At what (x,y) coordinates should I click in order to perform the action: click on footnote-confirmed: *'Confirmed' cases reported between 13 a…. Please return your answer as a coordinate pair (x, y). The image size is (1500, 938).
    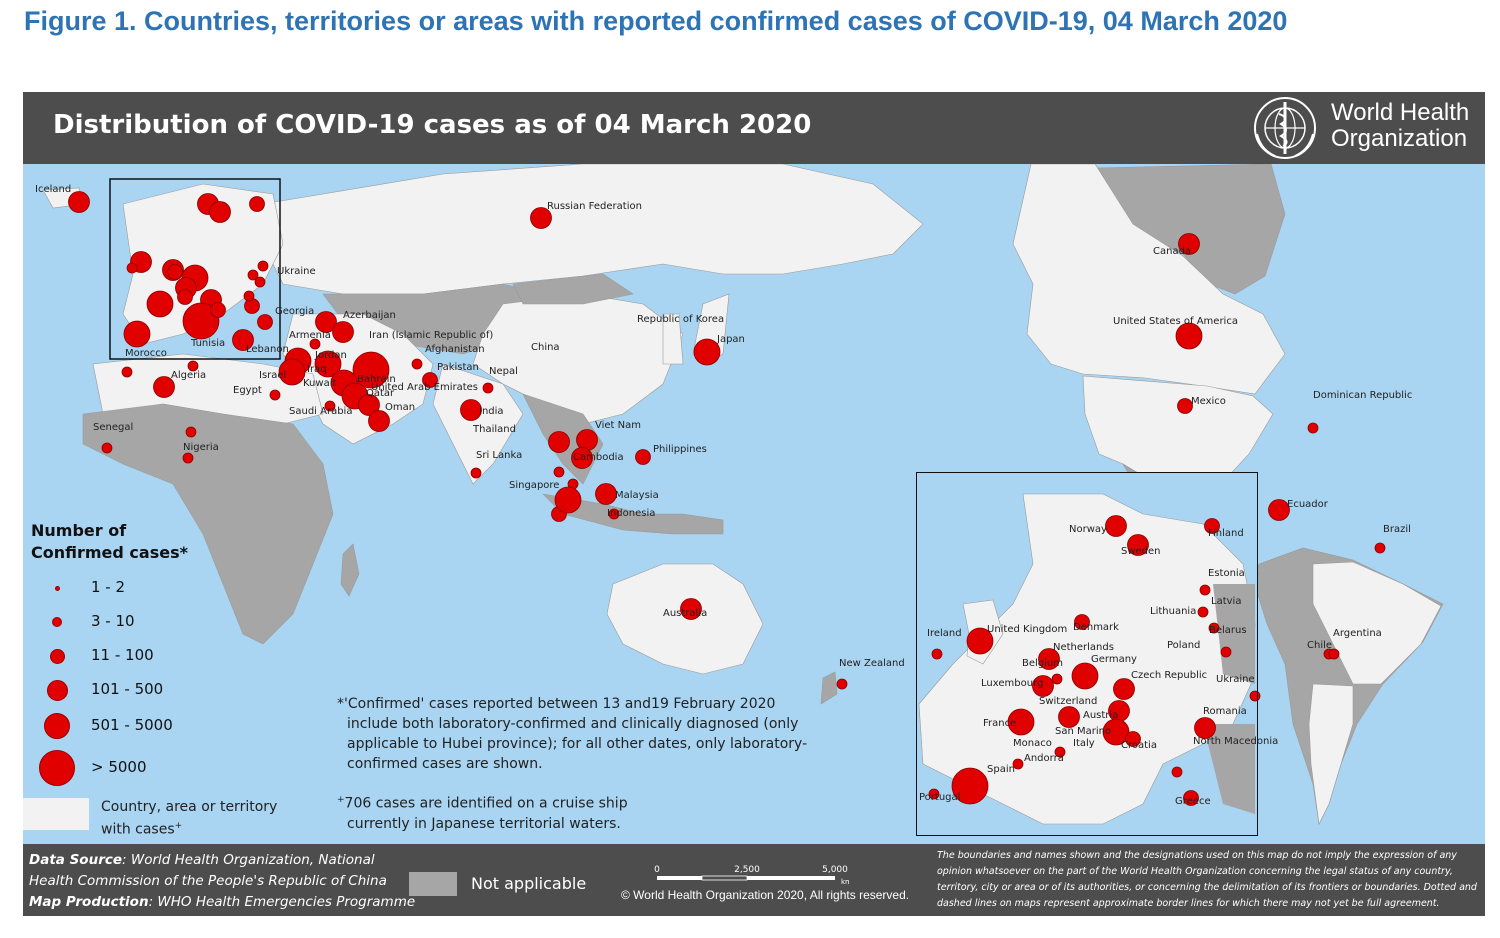
    Looking at the image, I should click on (597, 734).